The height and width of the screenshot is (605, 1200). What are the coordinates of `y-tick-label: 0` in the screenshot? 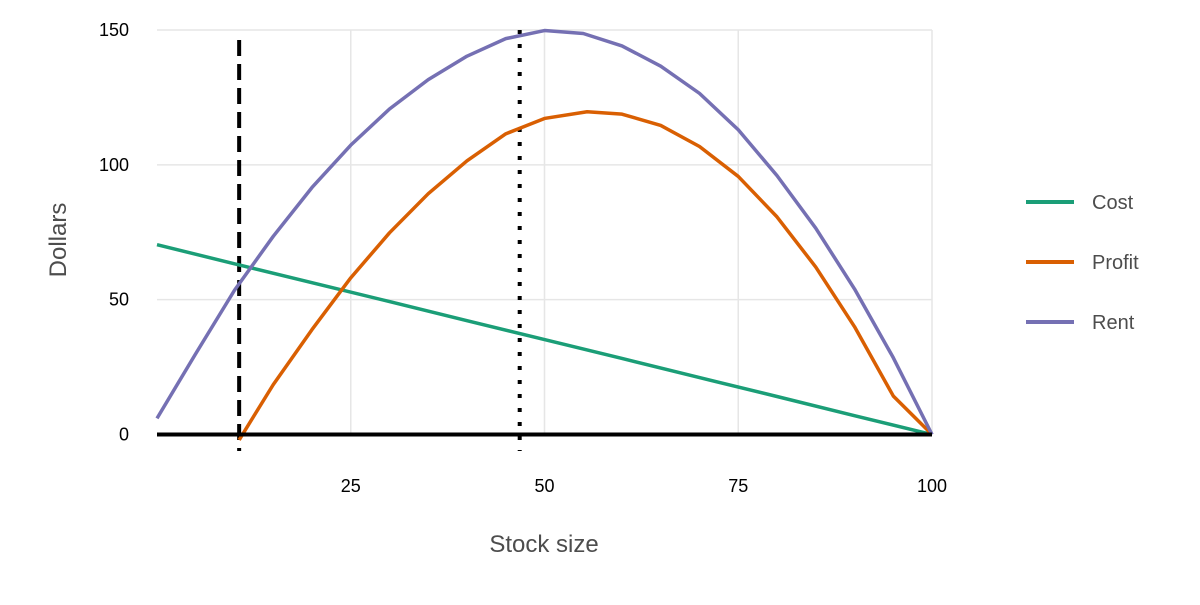 It's located at (124, 435).